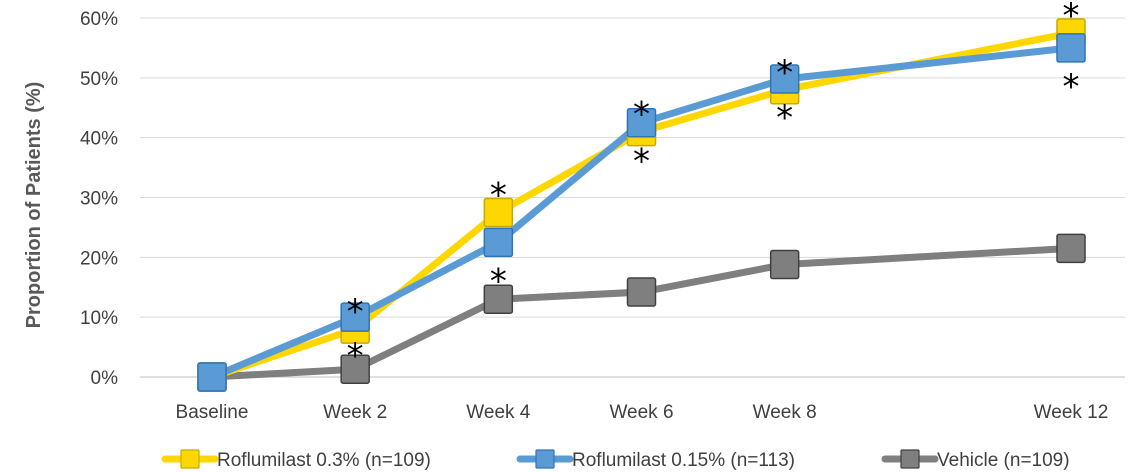 This screenshot has height=472, width=1134. Describe the element at coordinates (785, 412) in the screenshot. I see `x-tick-label: Week 8` at that location.